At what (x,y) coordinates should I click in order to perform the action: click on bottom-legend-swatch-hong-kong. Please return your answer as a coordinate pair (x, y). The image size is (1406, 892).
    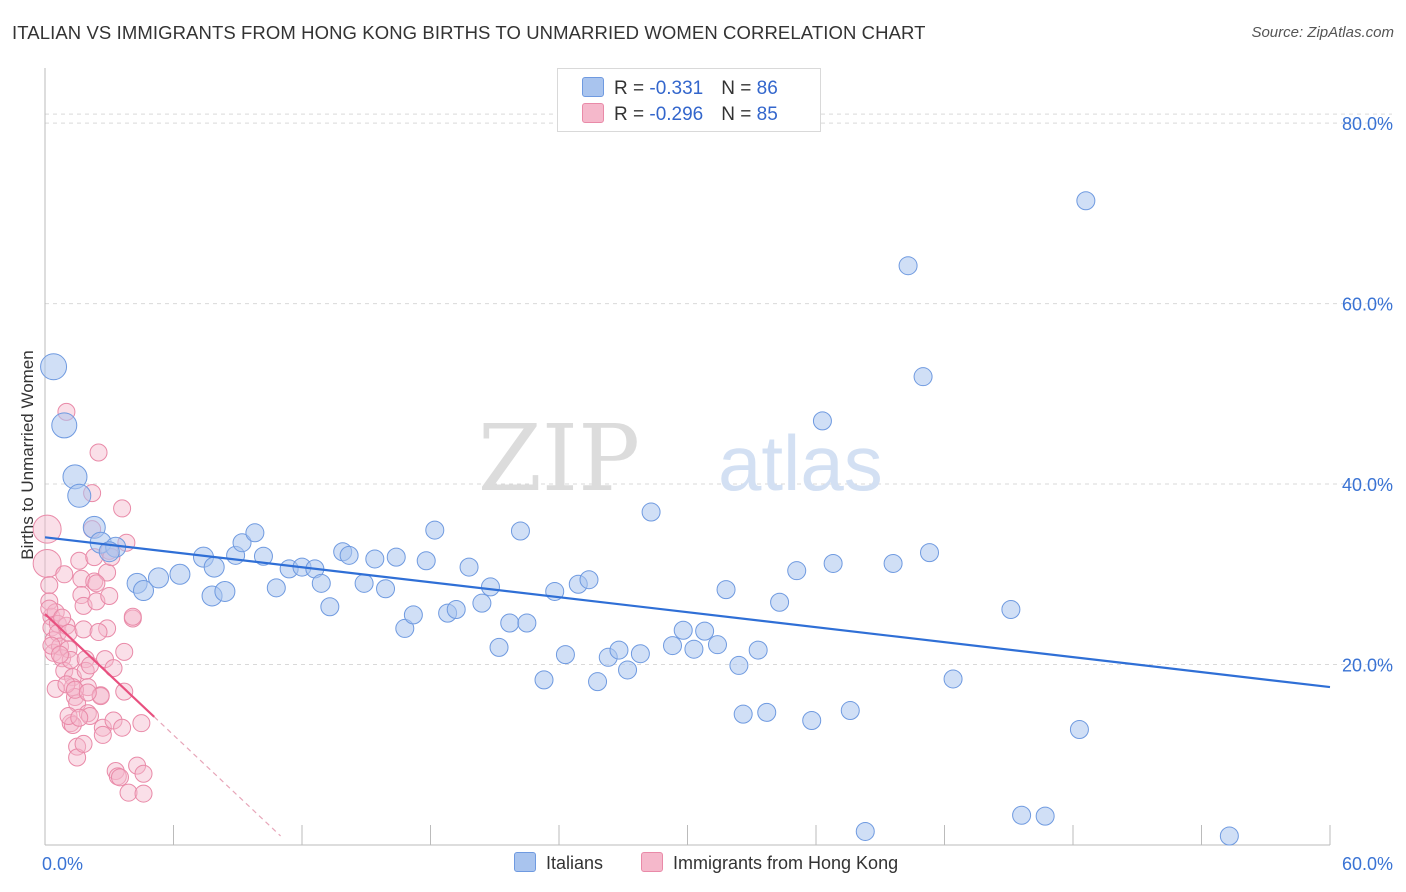
    Looking at the image, I should click on (652, 862).